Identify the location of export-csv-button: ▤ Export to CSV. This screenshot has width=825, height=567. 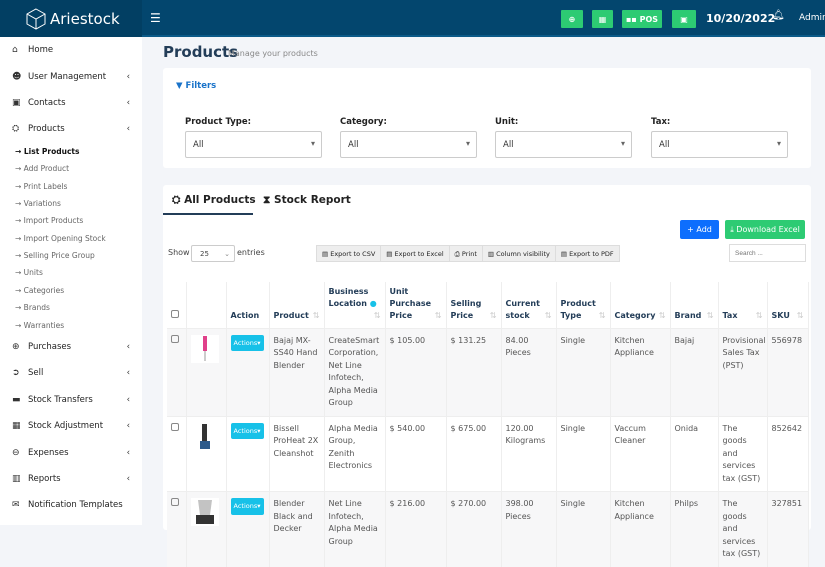
(349, 253).